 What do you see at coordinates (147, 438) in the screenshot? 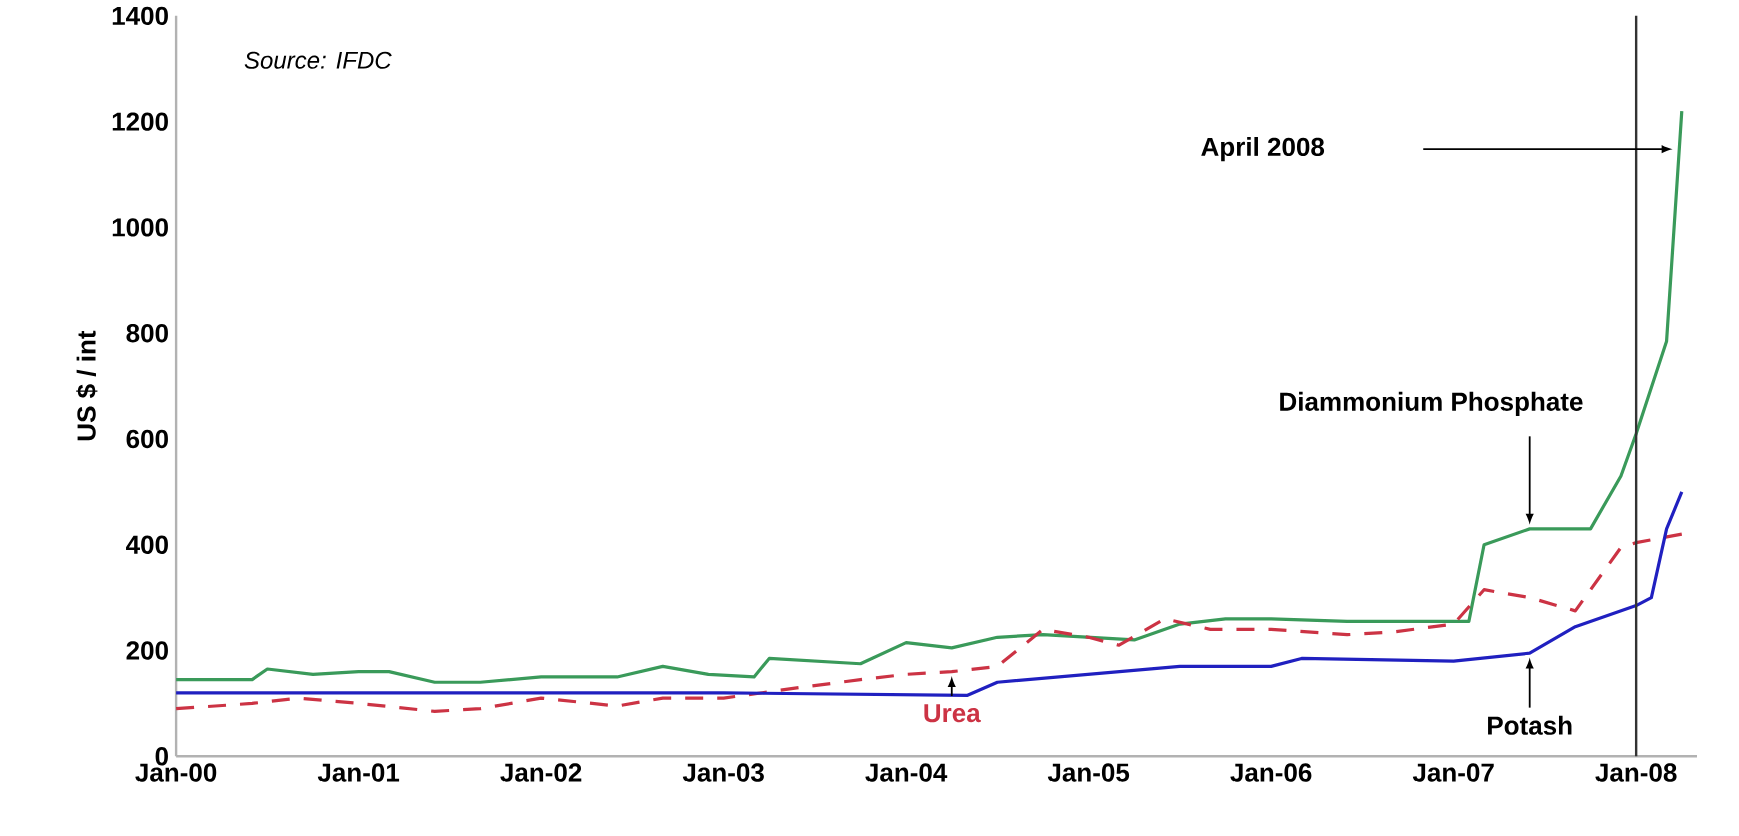
I see `y-tick-label: 600` at bounding box center [147, 438].